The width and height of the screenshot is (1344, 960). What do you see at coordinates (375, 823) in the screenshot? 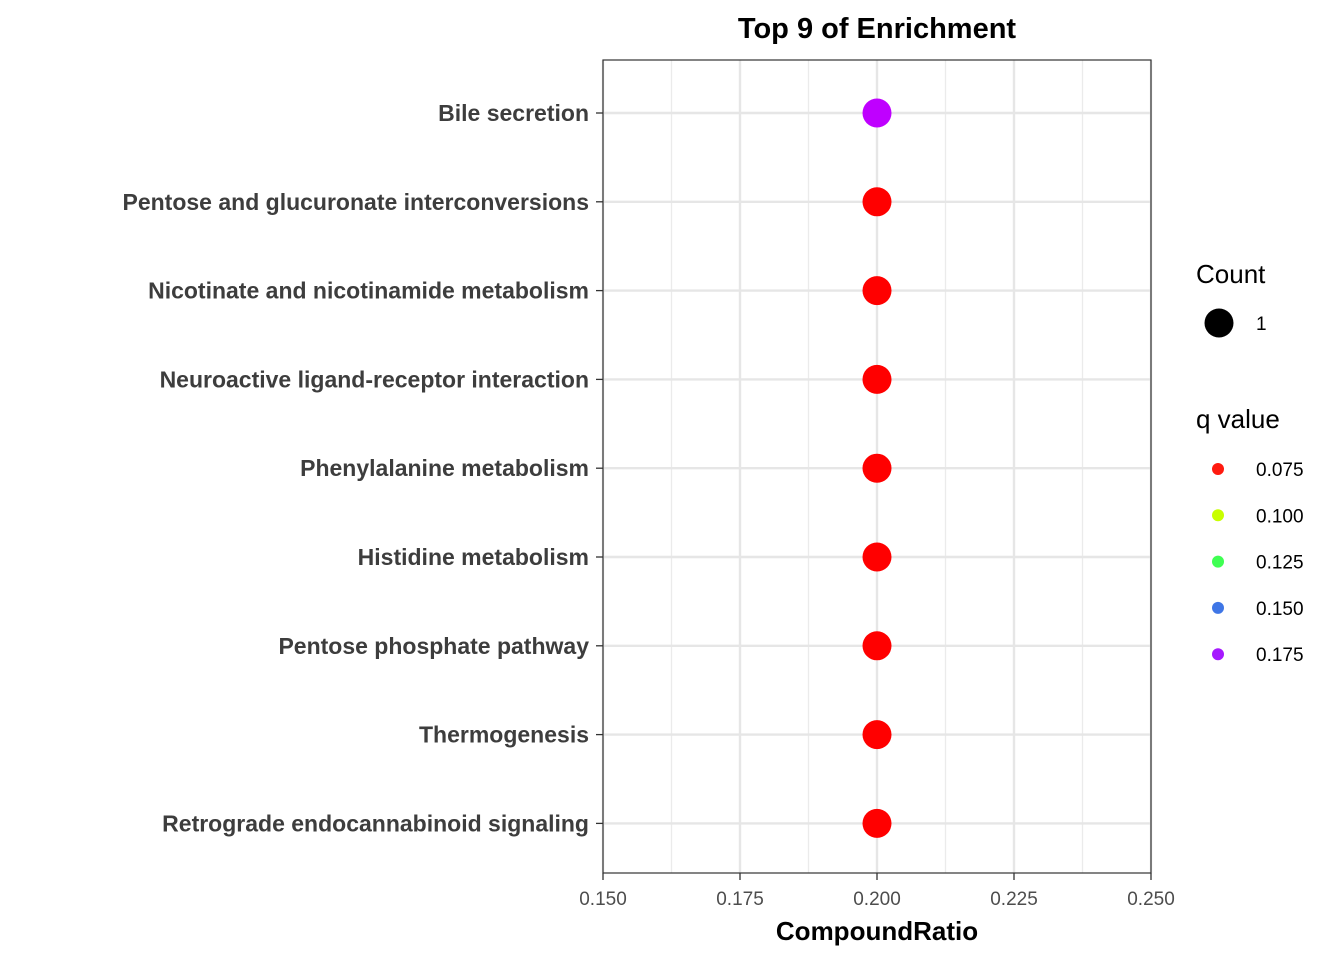
I see `y-tick-label: Retrograde endocannabinoid signaling` at bounding box center [375, 823].